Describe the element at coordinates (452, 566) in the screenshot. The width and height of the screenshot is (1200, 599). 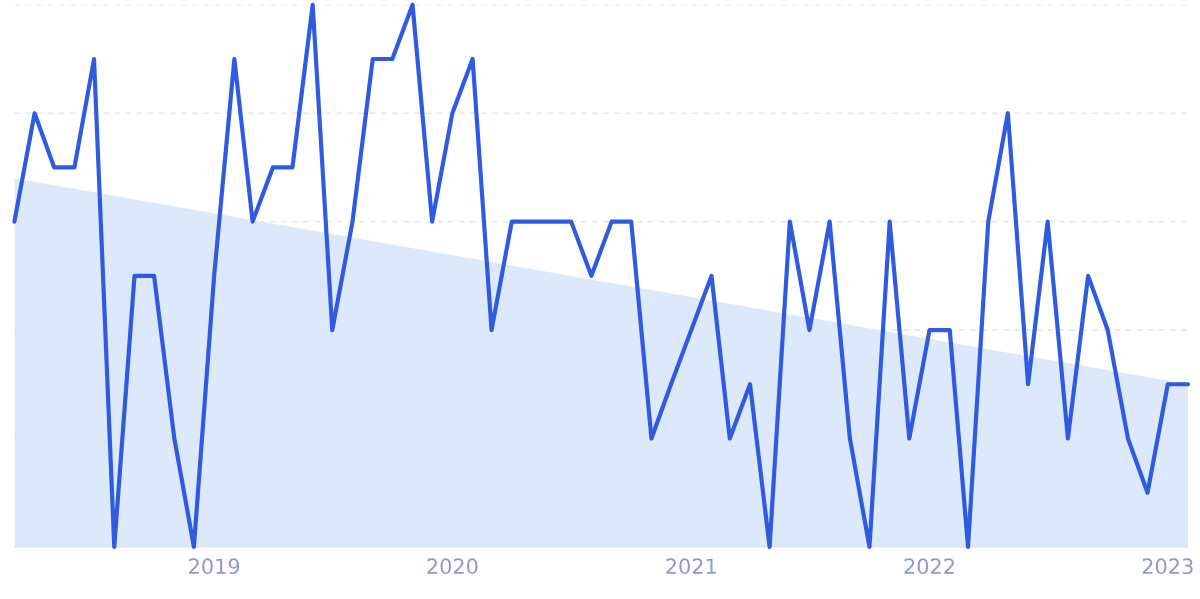
I see `x-tick-label: 2020` at that location.